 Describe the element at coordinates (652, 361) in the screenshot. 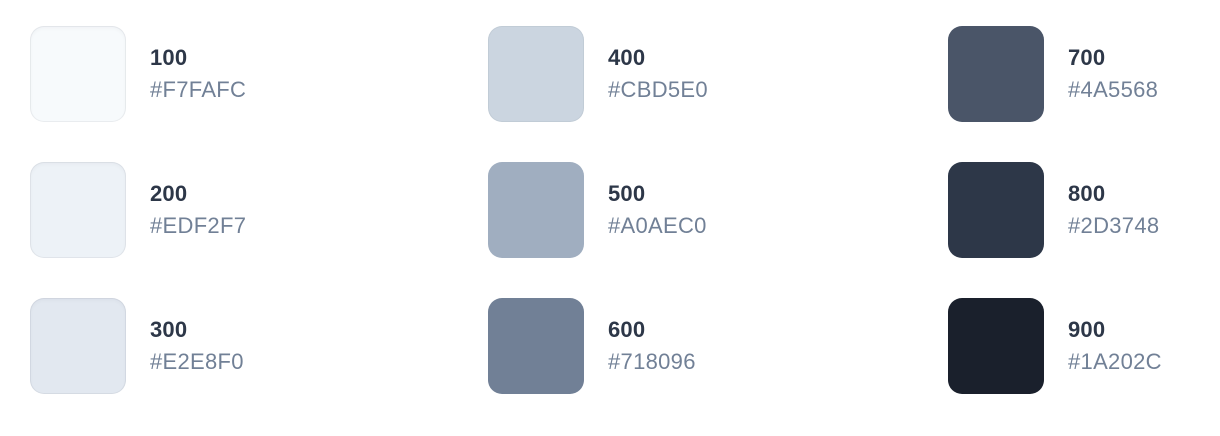

I see `hex-code: #718096` at that location.